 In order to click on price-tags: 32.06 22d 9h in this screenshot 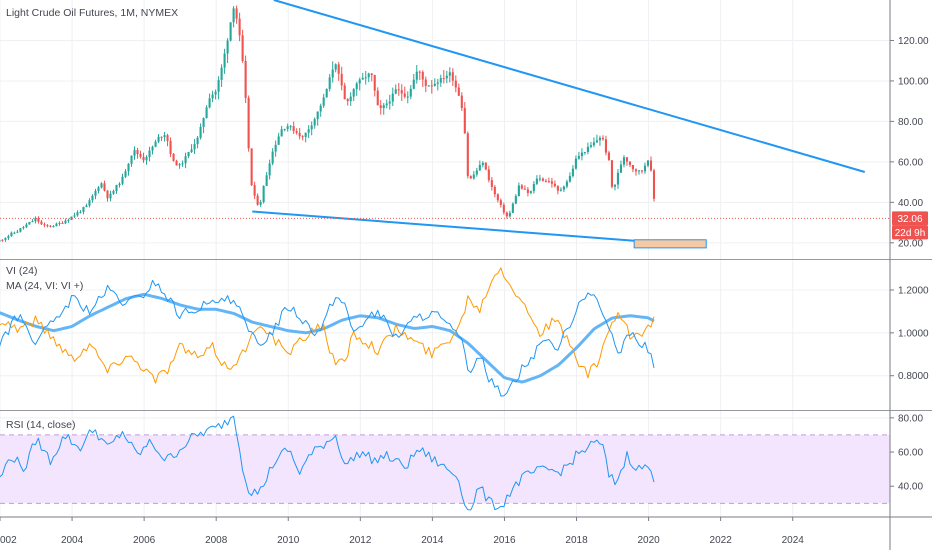, I will do `click(910, 225)`.